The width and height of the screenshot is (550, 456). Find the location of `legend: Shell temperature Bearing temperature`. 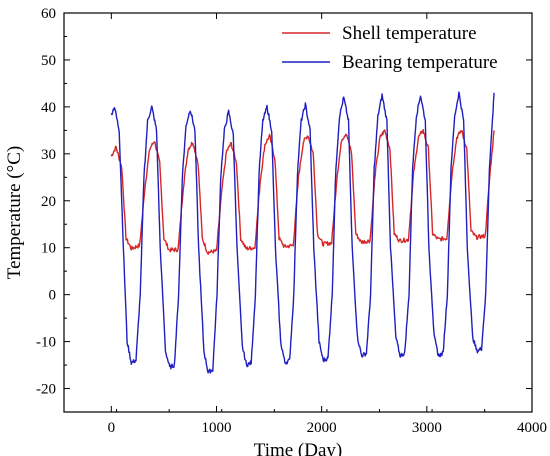

legend: Shell temperature Bearing temperature is located at coordinates (390, 48).